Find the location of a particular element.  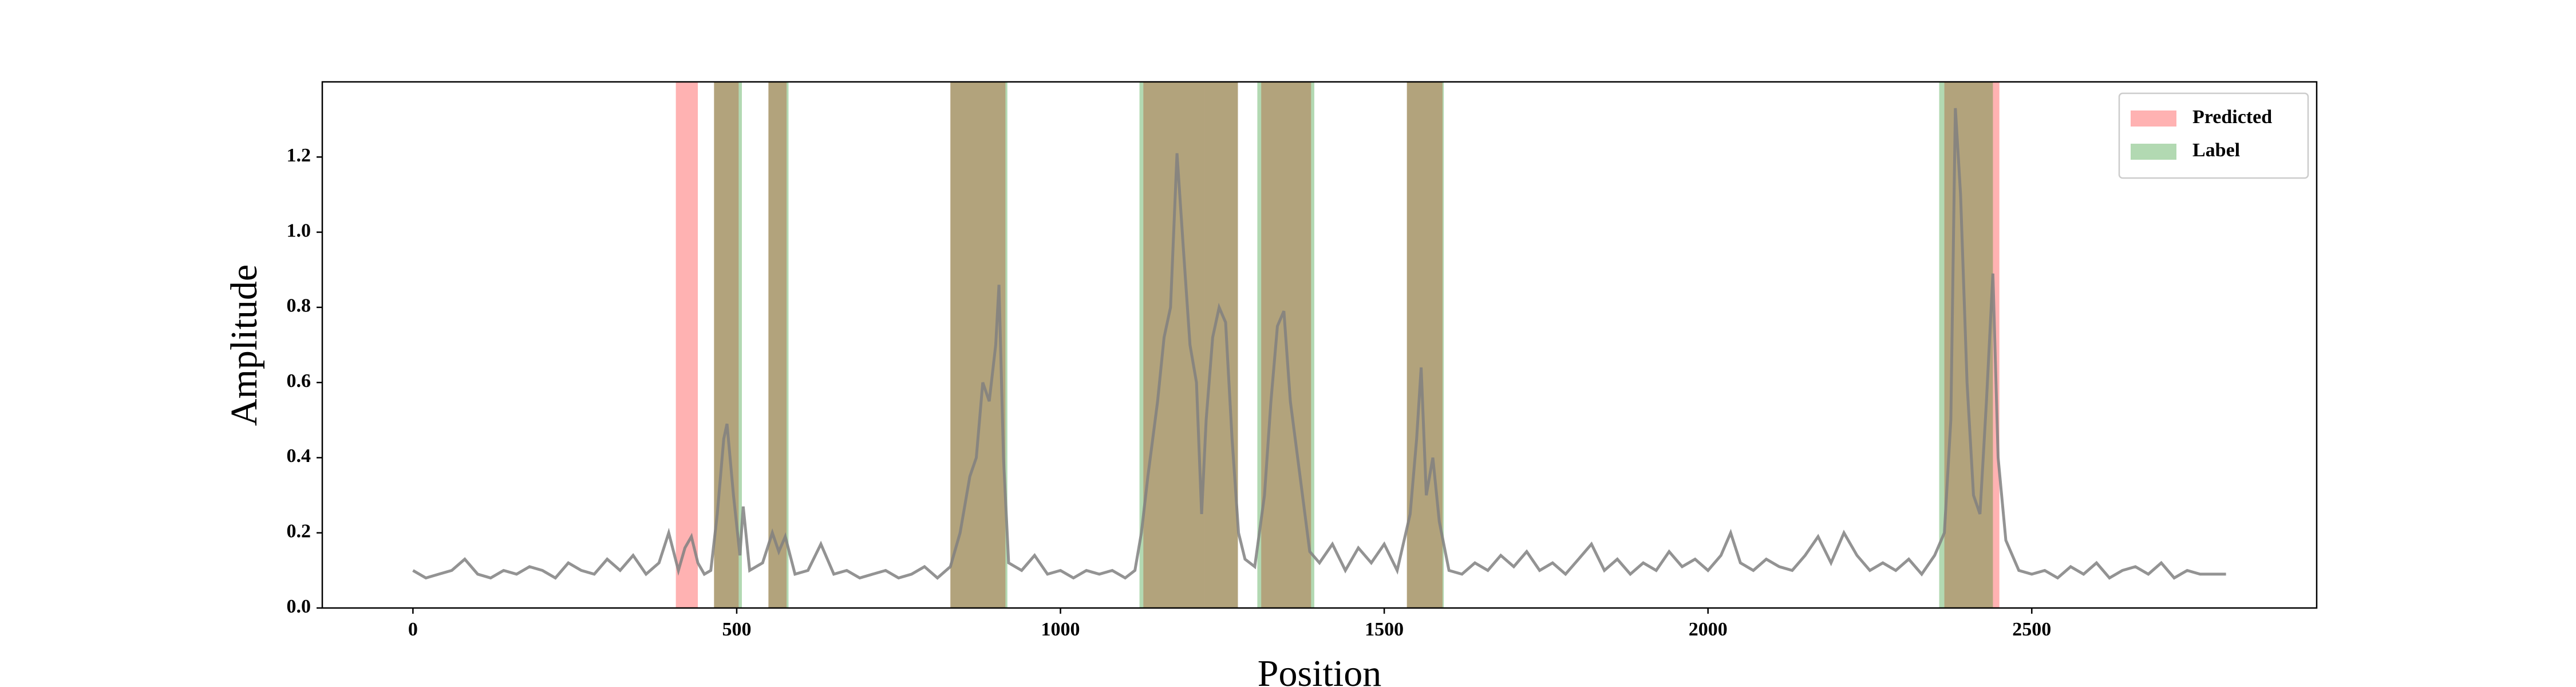

x-tick-label: 2000 is located at coordinates (1708, 629).